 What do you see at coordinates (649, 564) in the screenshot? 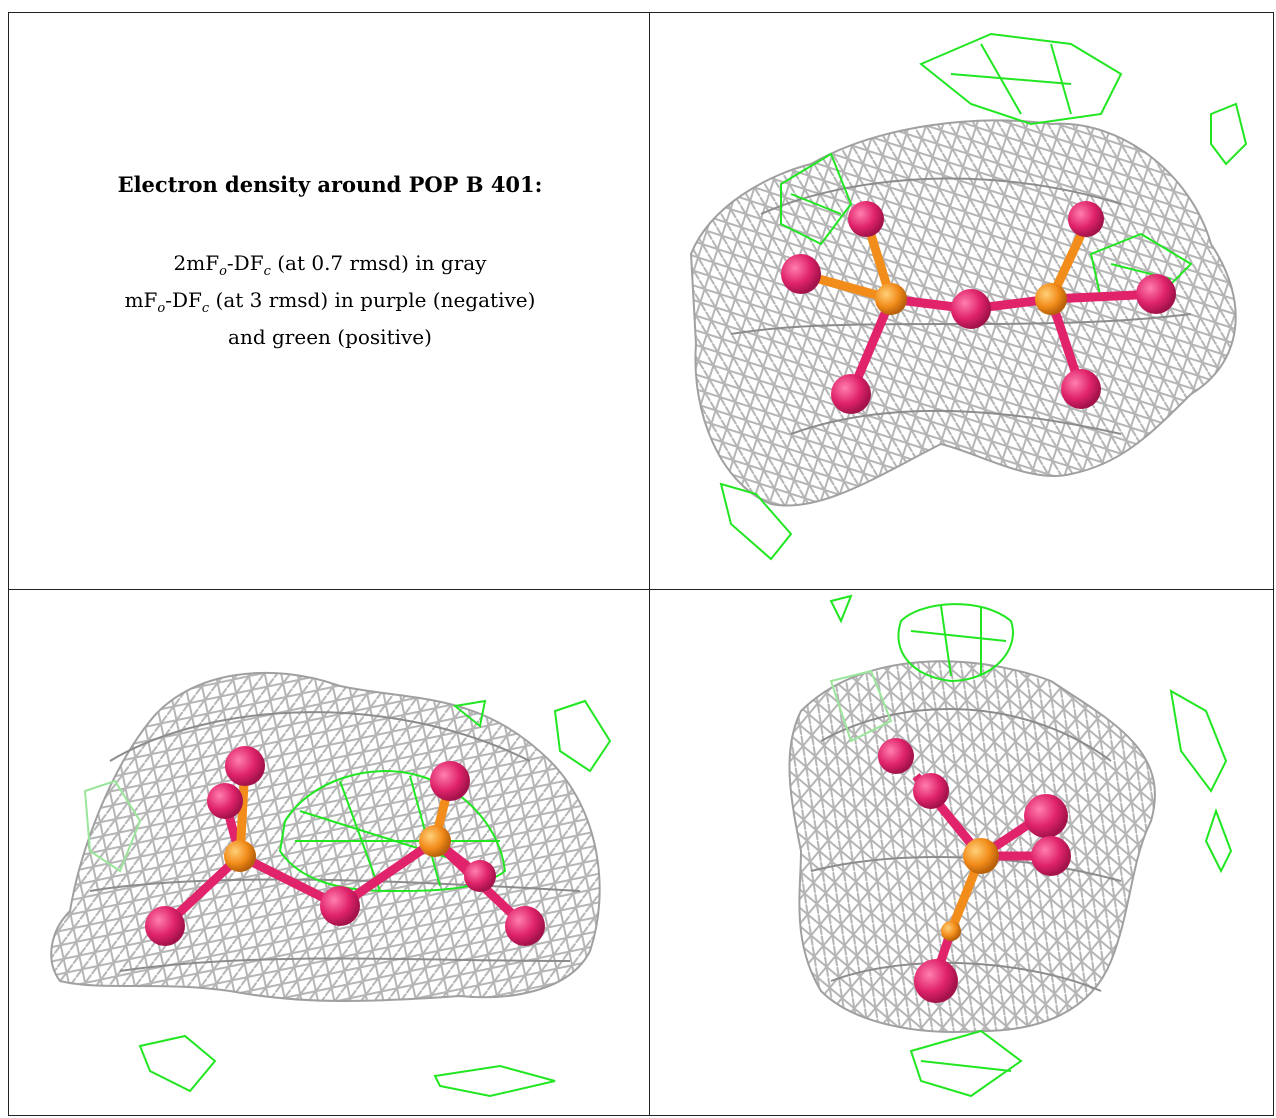
I see `grid-divider-vertical` at bounding box center [649, 564].